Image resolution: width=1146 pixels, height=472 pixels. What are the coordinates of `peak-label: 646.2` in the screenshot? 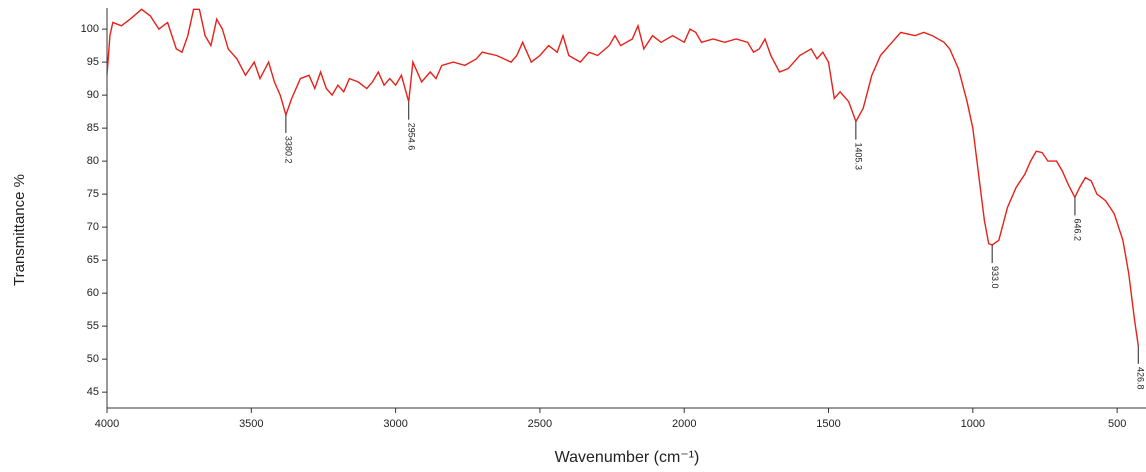 It's located at (1078, 229).